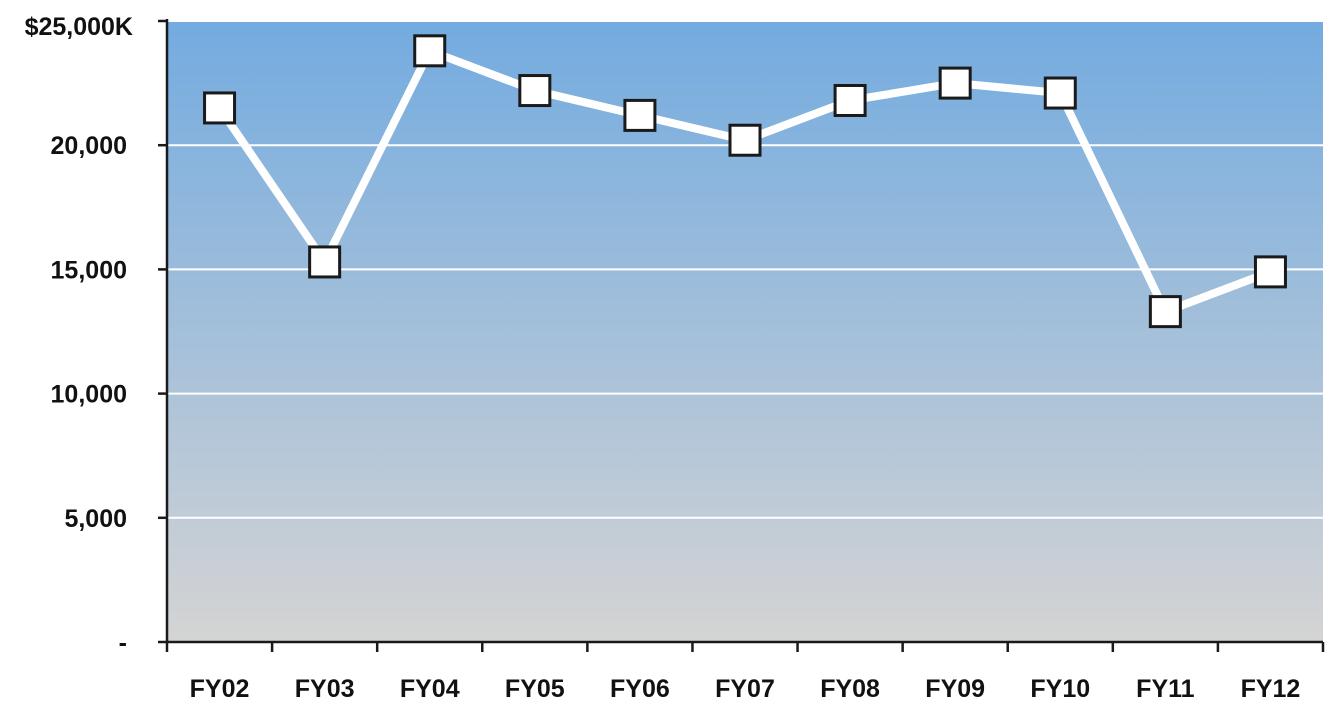  What do you see at coordinates (1060, 688) in the screenshot?
I see `x-tick-label: FY10` at bounding box center [1060, 688].